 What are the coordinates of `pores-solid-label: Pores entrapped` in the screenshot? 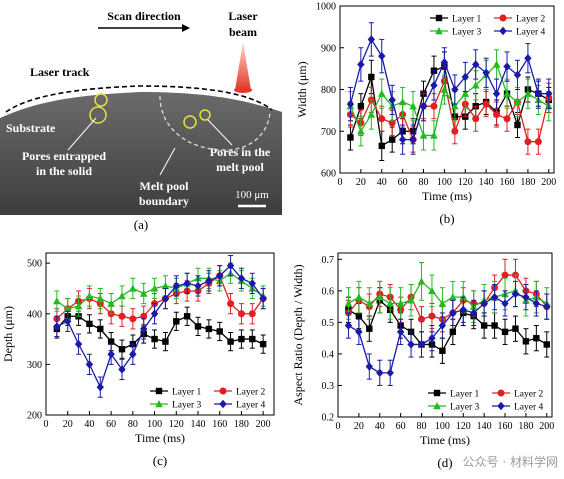 It's located at (64, 156).